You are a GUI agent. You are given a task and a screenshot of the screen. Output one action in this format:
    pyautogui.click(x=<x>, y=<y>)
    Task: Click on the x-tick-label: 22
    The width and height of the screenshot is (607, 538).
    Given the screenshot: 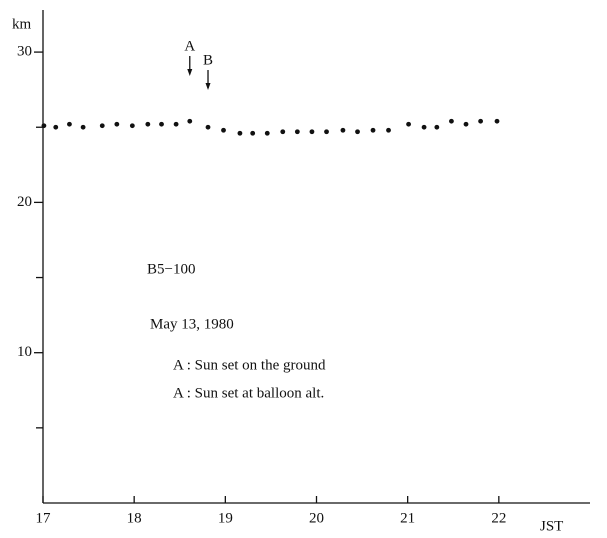 What is the action you would take?
    pyautogui.click(x=498, y=518)
    